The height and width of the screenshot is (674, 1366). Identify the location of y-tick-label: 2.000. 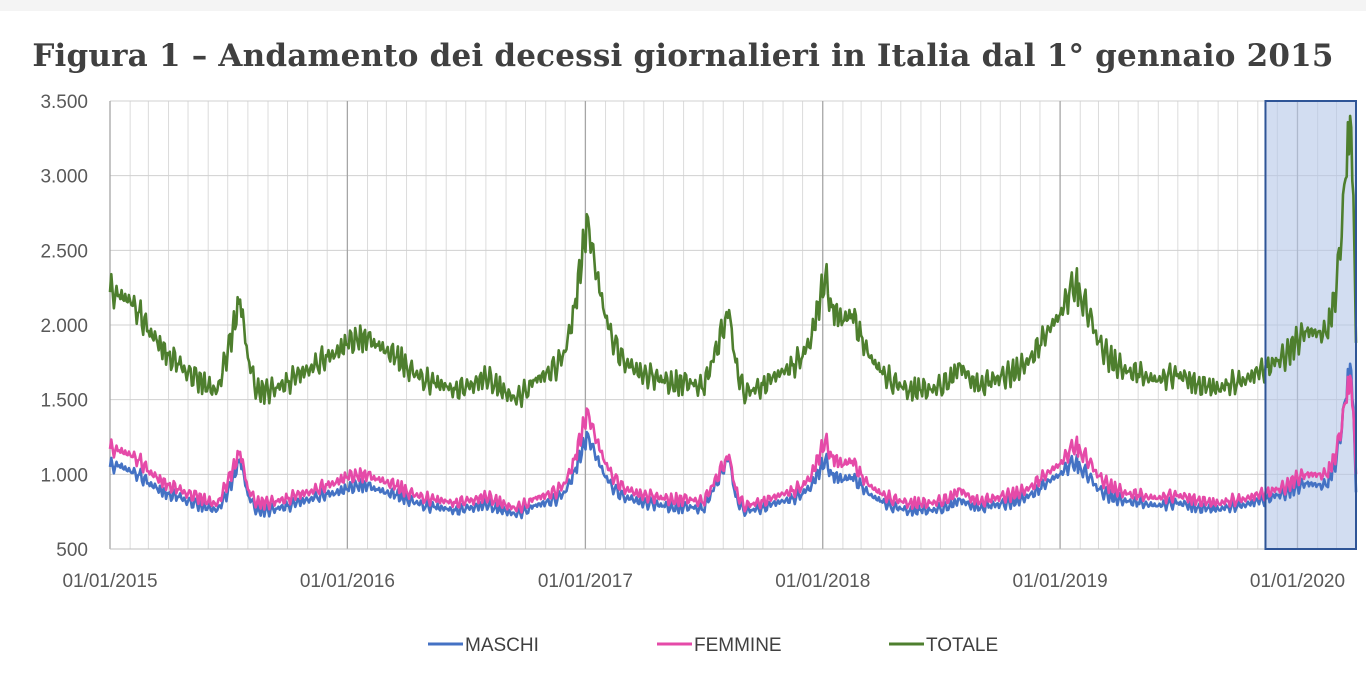
(64, 326).